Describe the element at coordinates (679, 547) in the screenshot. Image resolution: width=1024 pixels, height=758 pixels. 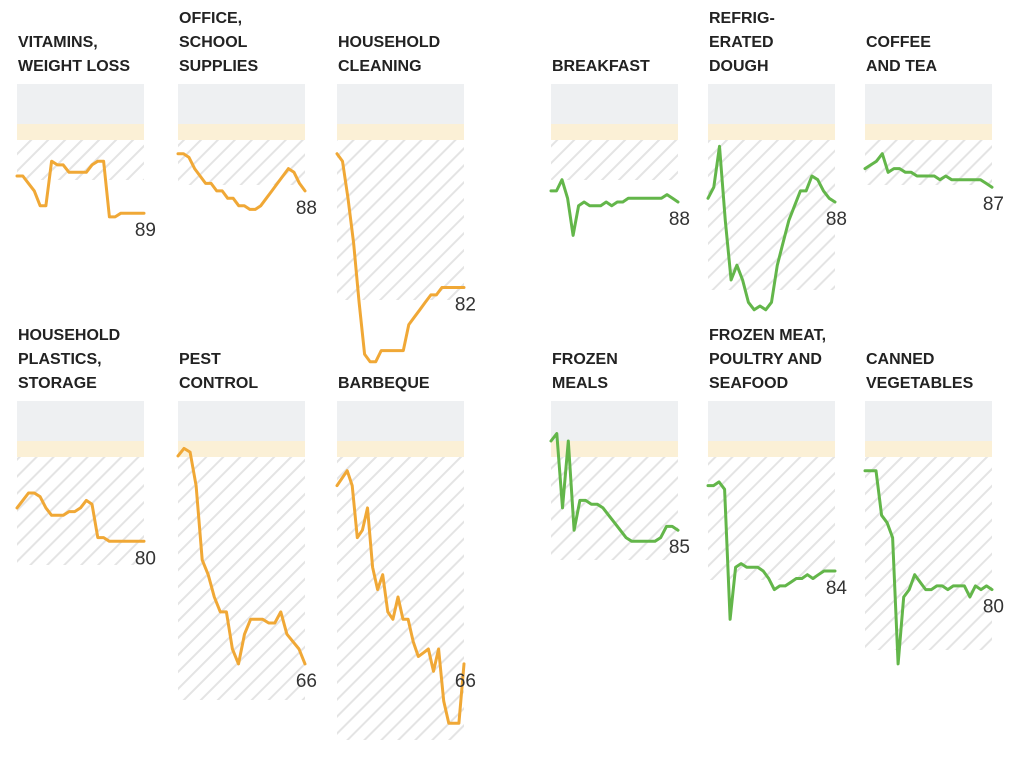
I see `end-value-label: 85` at that location.